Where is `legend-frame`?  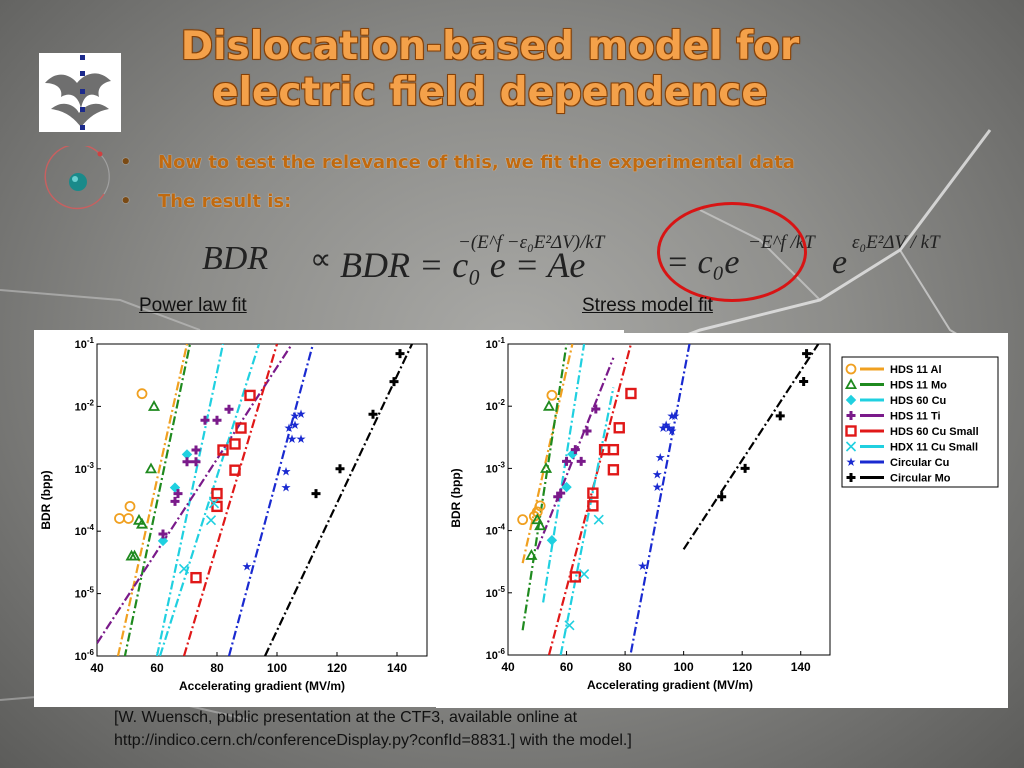 legend-frame is located at coordinates (920, 422).